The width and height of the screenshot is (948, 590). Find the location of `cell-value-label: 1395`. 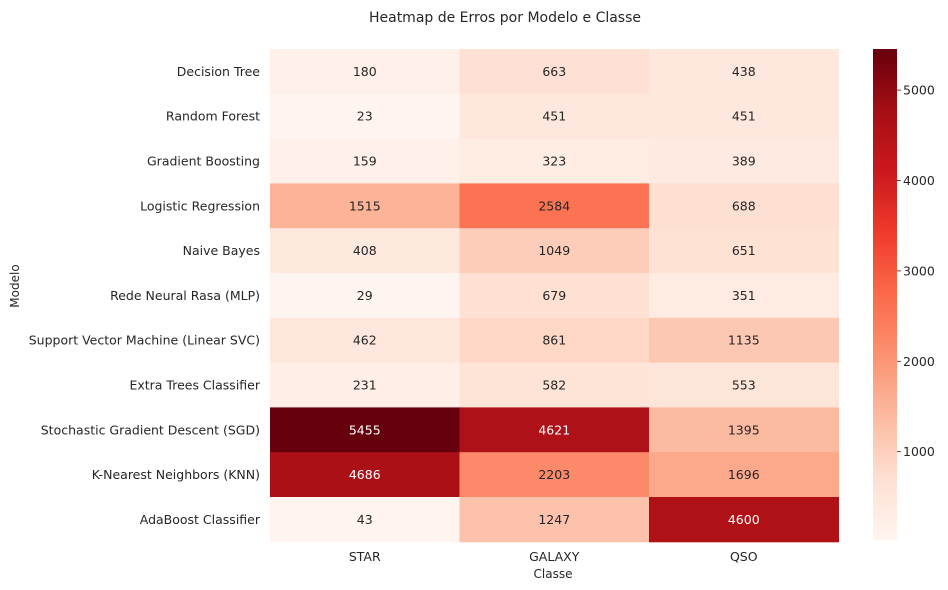

cell-value-label: 1395 is located at coordinates (744, 429).